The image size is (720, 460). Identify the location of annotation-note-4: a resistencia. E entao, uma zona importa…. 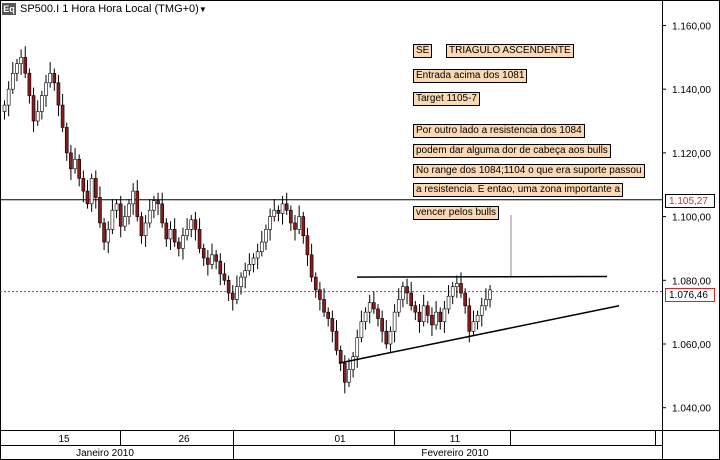
(518, 190).